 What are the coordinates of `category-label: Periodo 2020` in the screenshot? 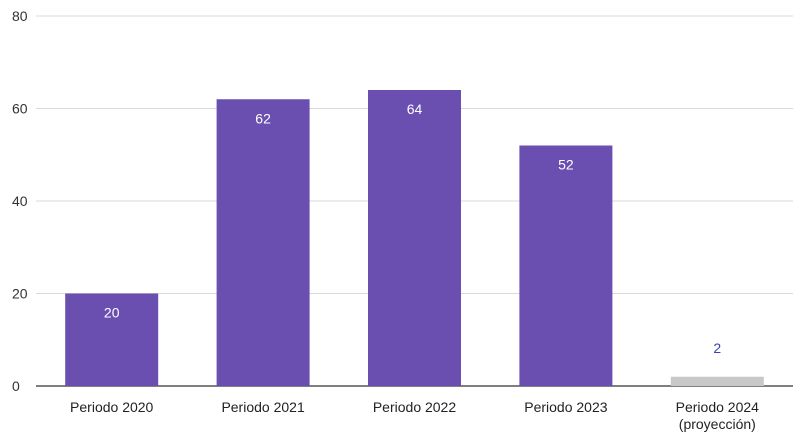 It's located at (112, 407).